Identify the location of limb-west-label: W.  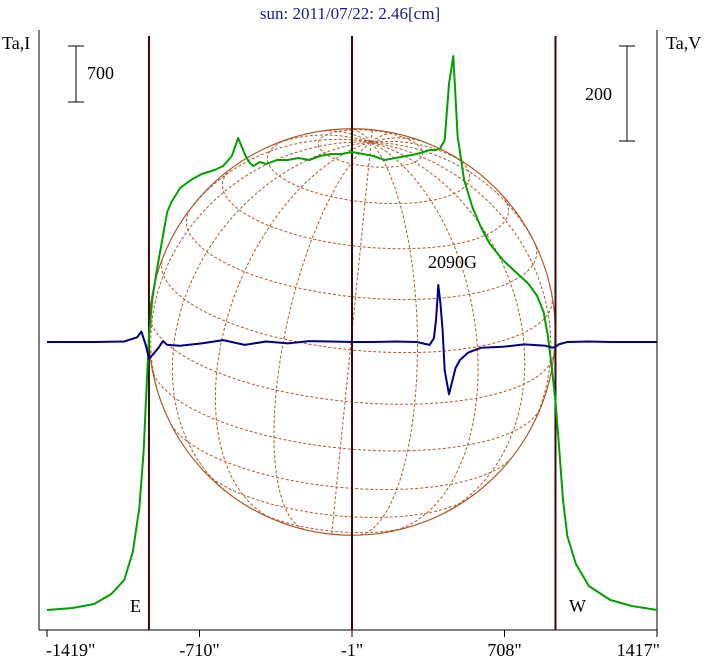
(577, 606).